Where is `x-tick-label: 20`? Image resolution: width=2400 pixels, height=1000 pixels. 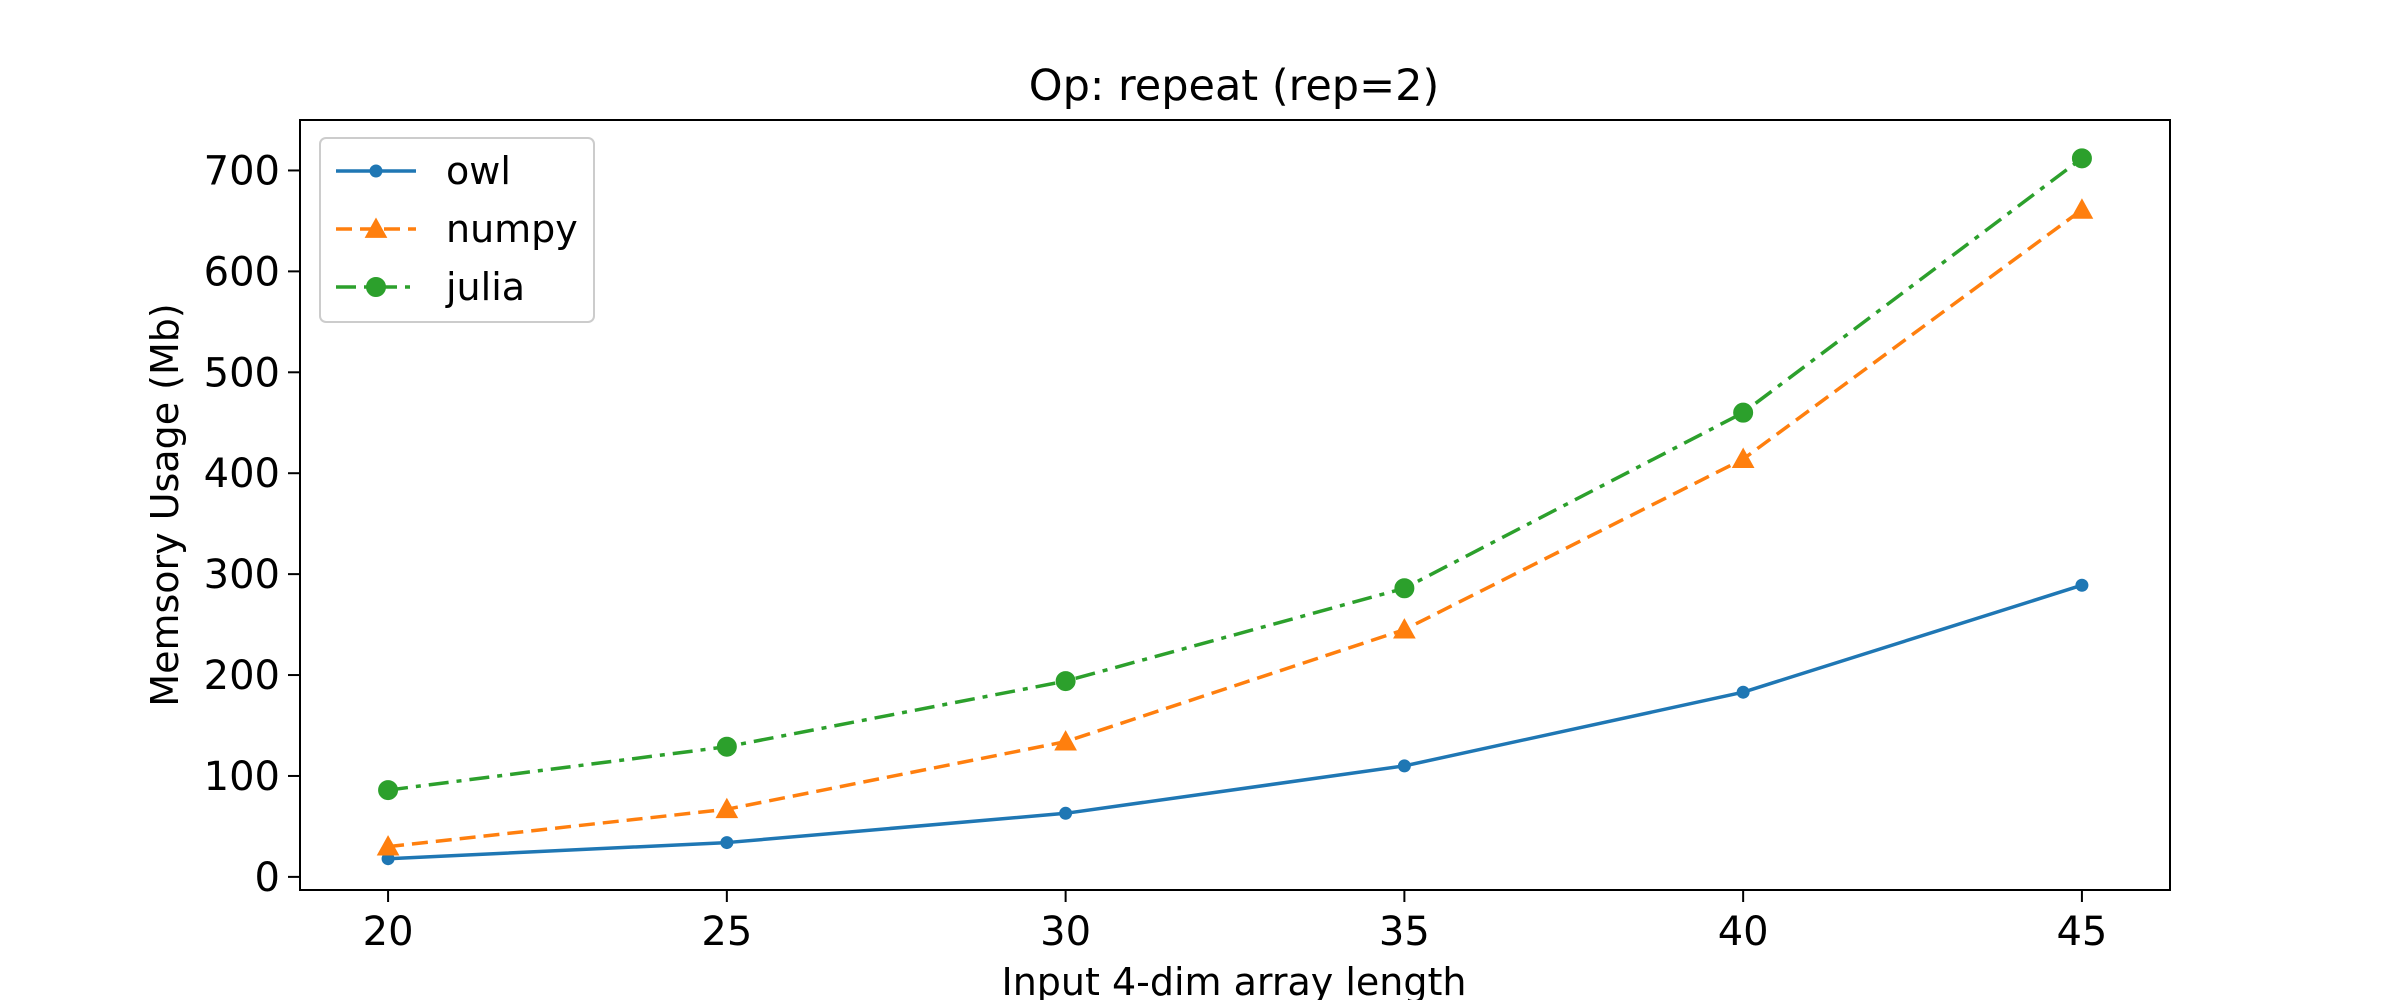
x-tick-label: 20 is located at coordinates (388, 932).